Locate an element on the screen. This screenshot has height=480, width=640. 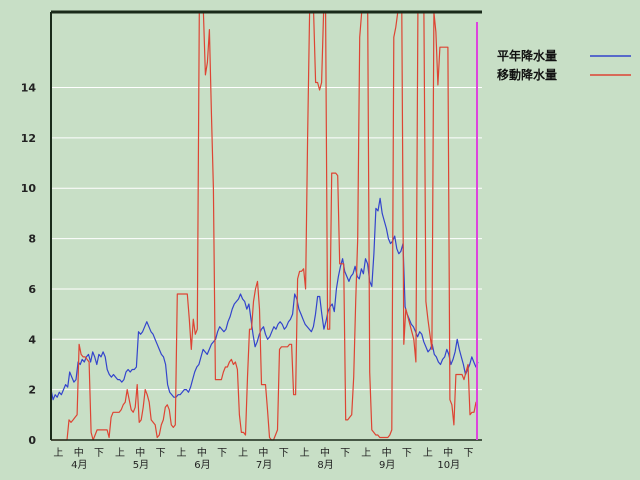
x-month-label: 10月 is located at coordinates (448, 465).